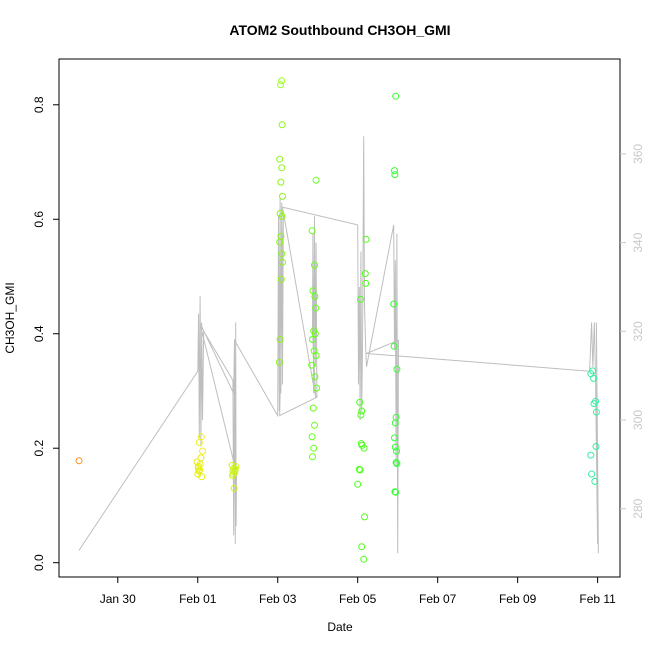 Image resolution: width=650 pixels, height=650 pixels. Describe the element at coordinates (597, 599) in the screenshot. I see `x-tick-label: Feb 11` at that location.